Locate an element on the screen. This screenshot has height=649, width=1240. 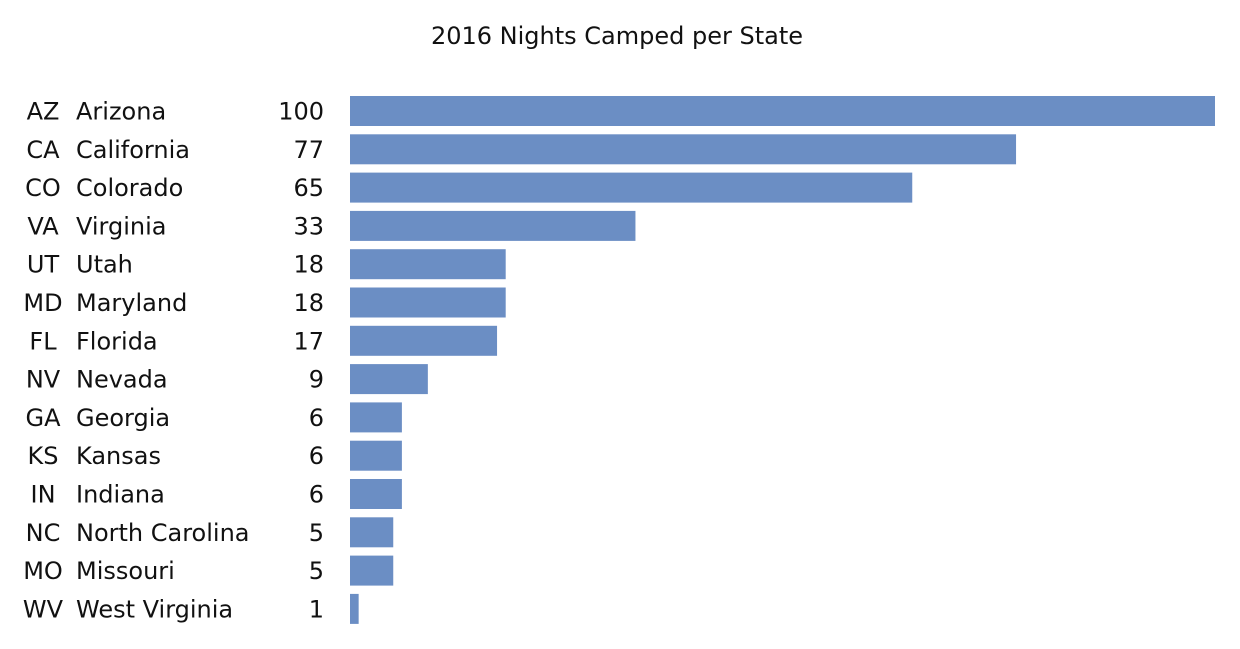
bar-row-nc: NC North Carolina 5 is located at coordinates (210, 532).